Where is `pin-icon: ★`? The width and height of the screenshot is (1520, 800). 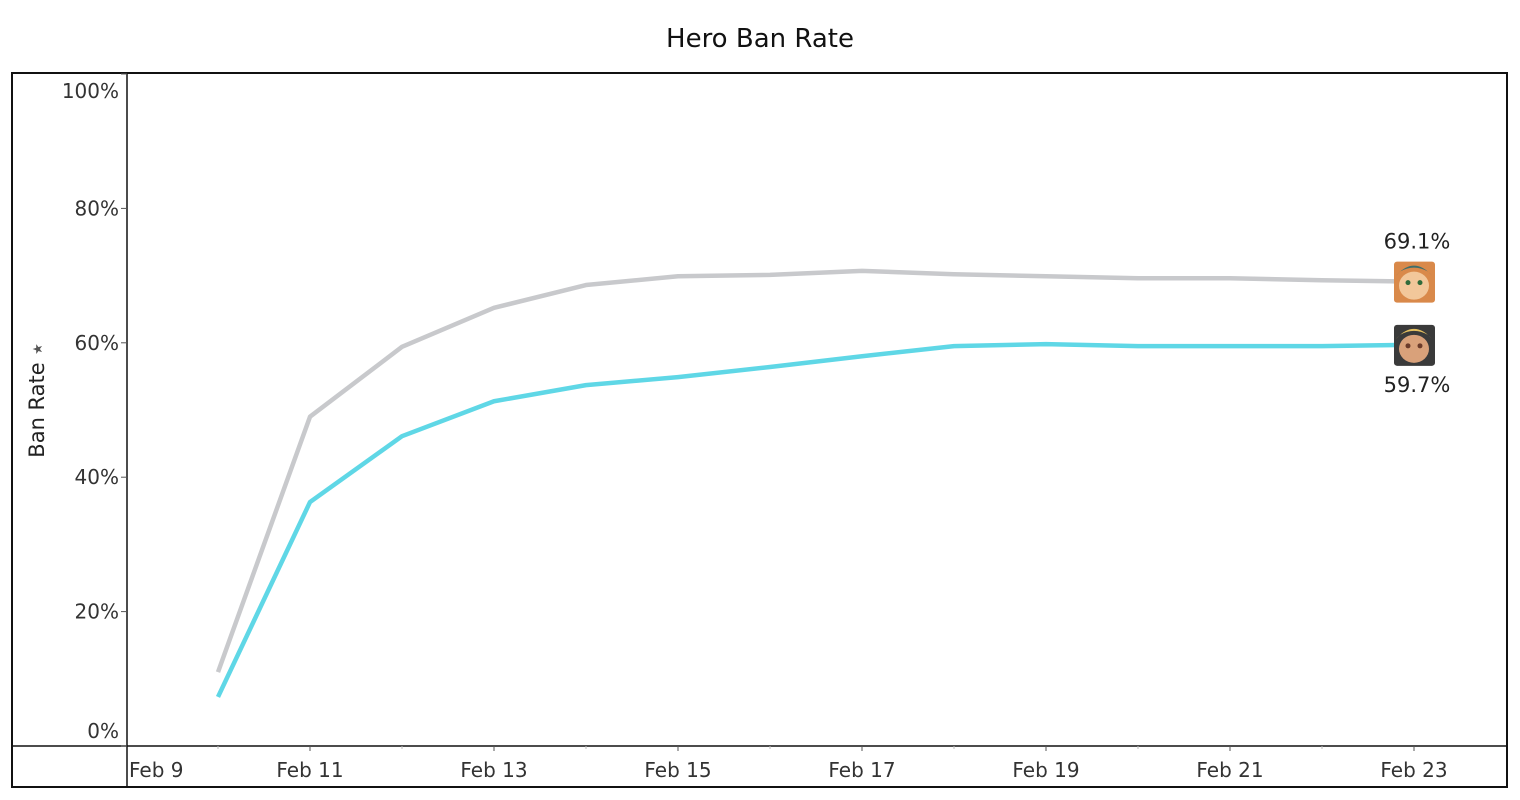 pin-icon: ★ is located at coordinates (38, 349).